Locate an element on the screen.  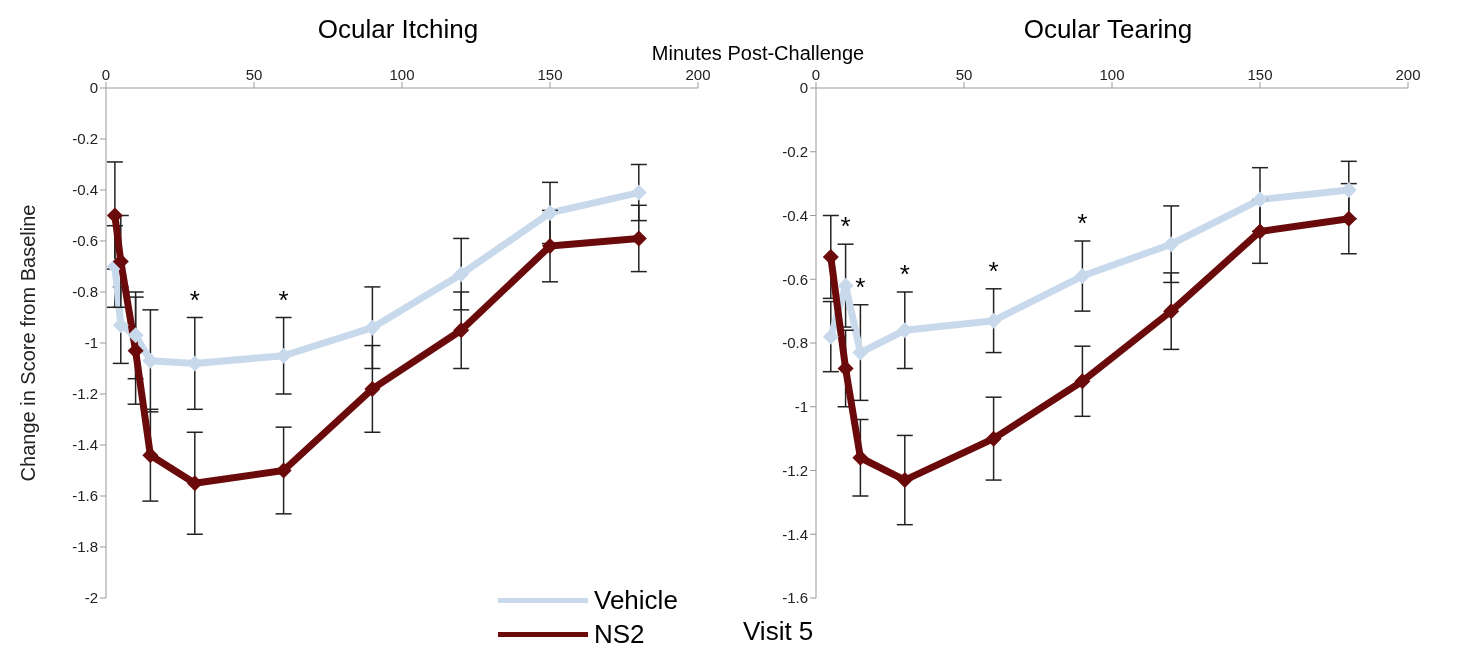
chart-title: Ocular Tearing is located at coordinates (1108, 29).